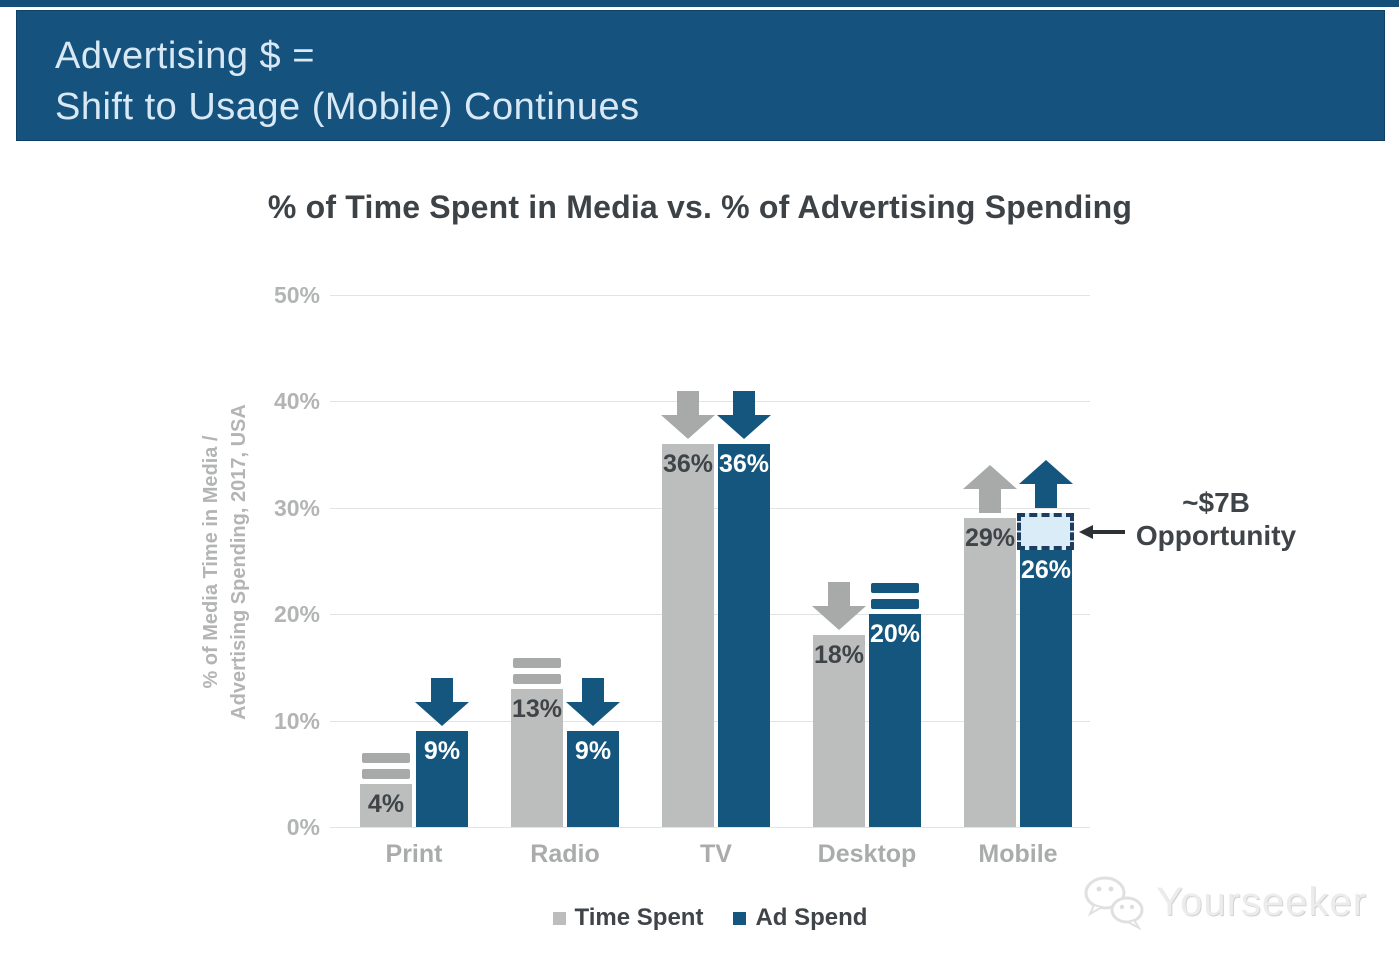 This screenshot has width=1399, height=960. Describe the element at coordinates (839, 655) in the screenshot. I see `bar-value-label: 18%` at that location.